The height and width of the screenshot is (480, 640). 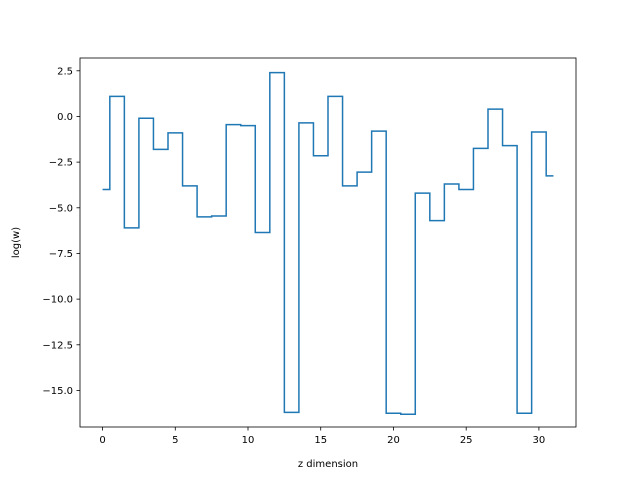 I want to click on y-tick-label: 2.5, so click(x=65, y=71).